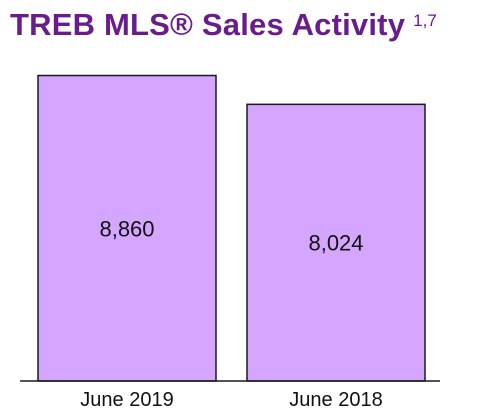 This screenshot has width=501, height=416. What do you see at coordinates (425, 20) in the screenshot?
I see `chart-title-footnote: 1,7` at bounding box center [425, 20].